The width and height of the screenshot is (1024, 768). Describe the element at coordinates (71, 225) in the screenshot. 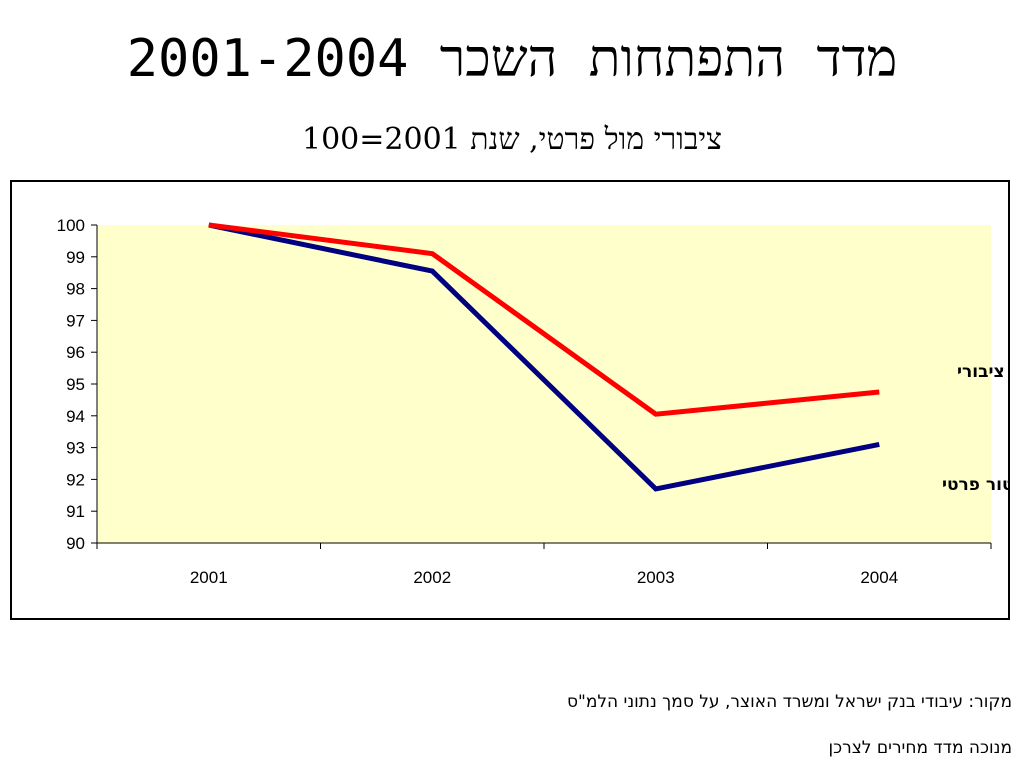

I see `y-tick-label: 100` at that location.